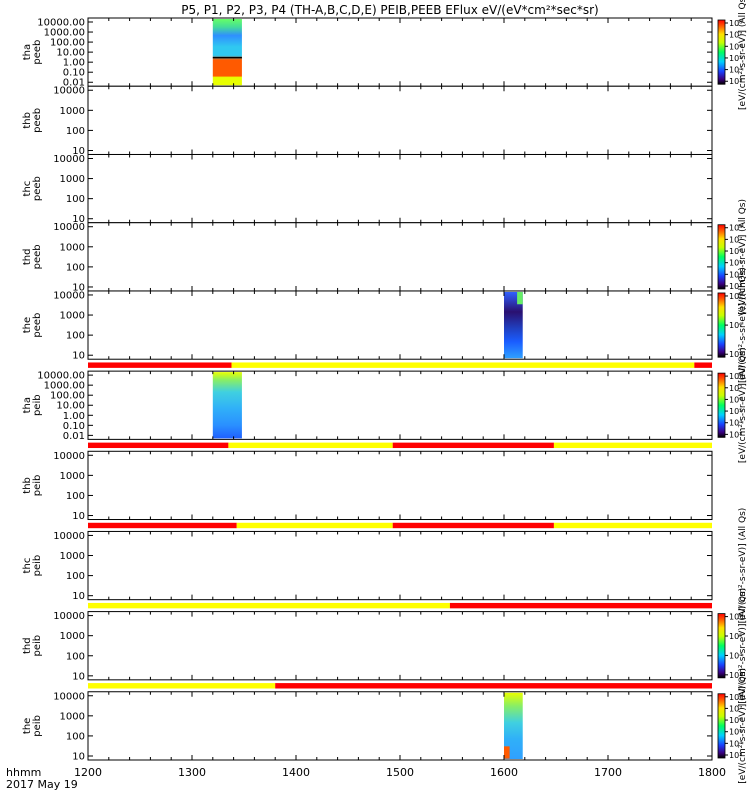  Describe the element at coordinates (61, 23) in the screenshot. I see `y-tick-label: 10000.00` at that location.